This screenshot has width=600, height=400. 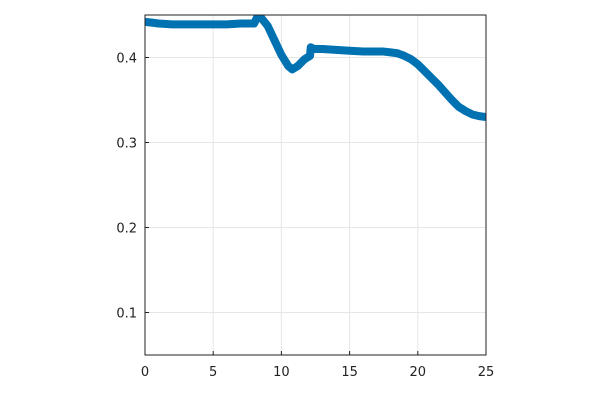 What do you see at coordinates (213, 372) in the screenshot?
I see `x-tick-label: 5` at bounding box center [213, 372].